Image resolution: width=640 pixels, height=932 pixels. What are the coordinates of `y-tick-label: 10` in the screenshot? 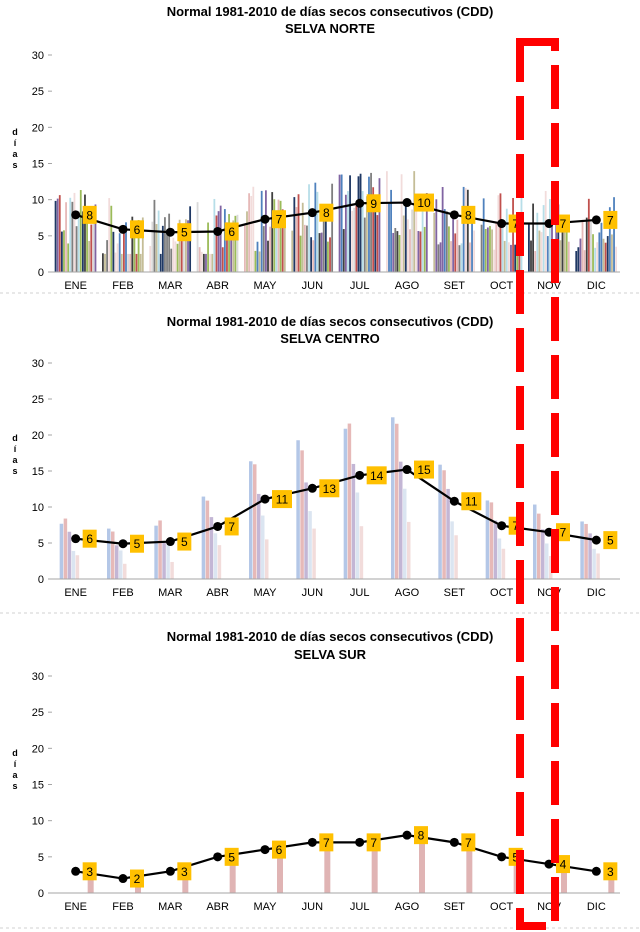 It's located at (38, 822).